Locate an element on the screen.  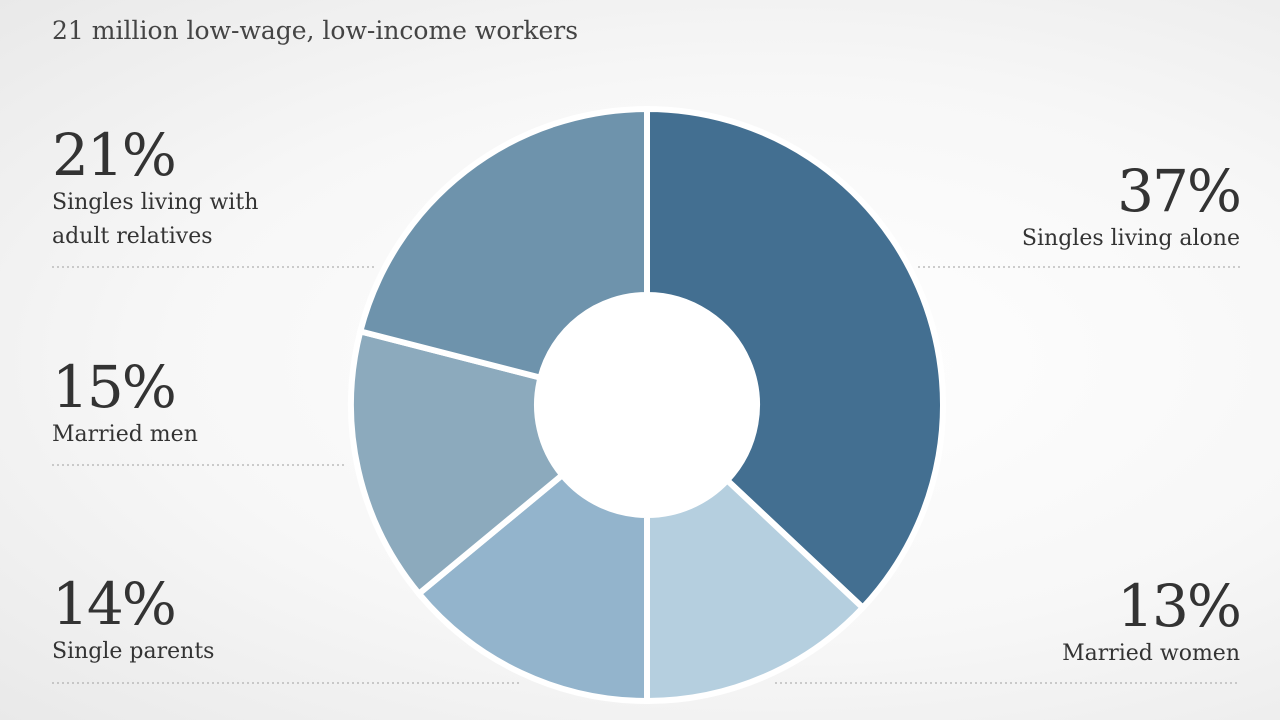
category-label: Singles living alone is located at coordinates (1130, 238).